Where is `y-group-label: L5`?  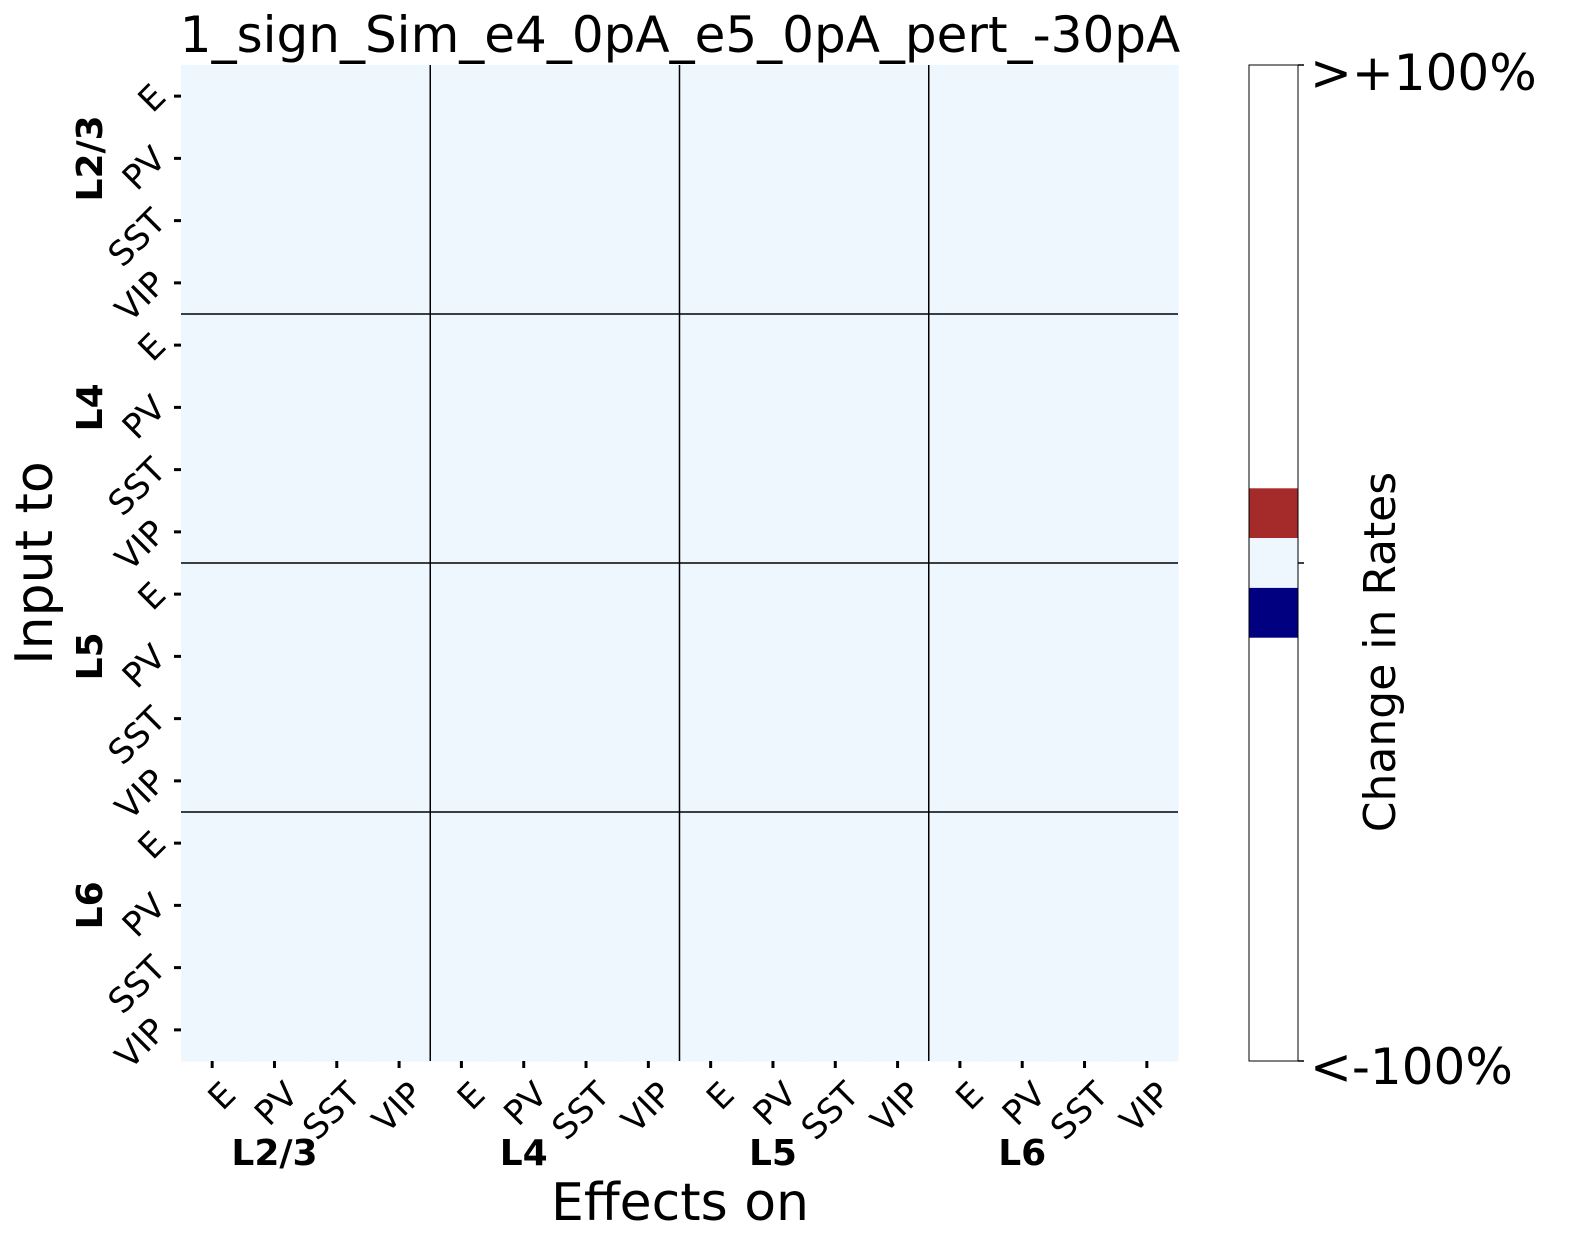
y-group-label: L5 is located at coordinates (90, 656).